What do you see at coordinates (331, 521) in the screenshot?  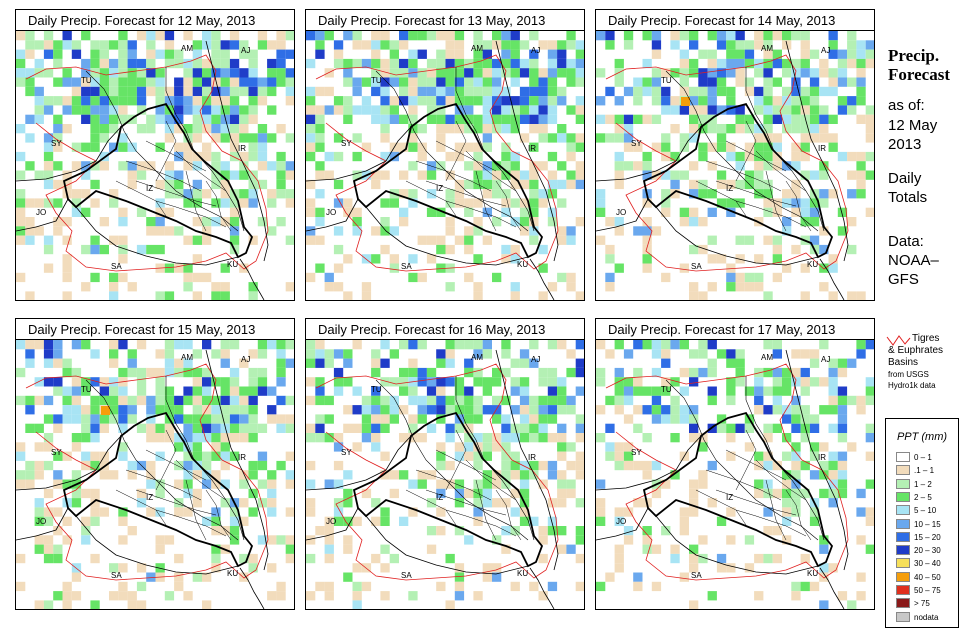 I see `map-label: JO` at bounding box center [331, 521].